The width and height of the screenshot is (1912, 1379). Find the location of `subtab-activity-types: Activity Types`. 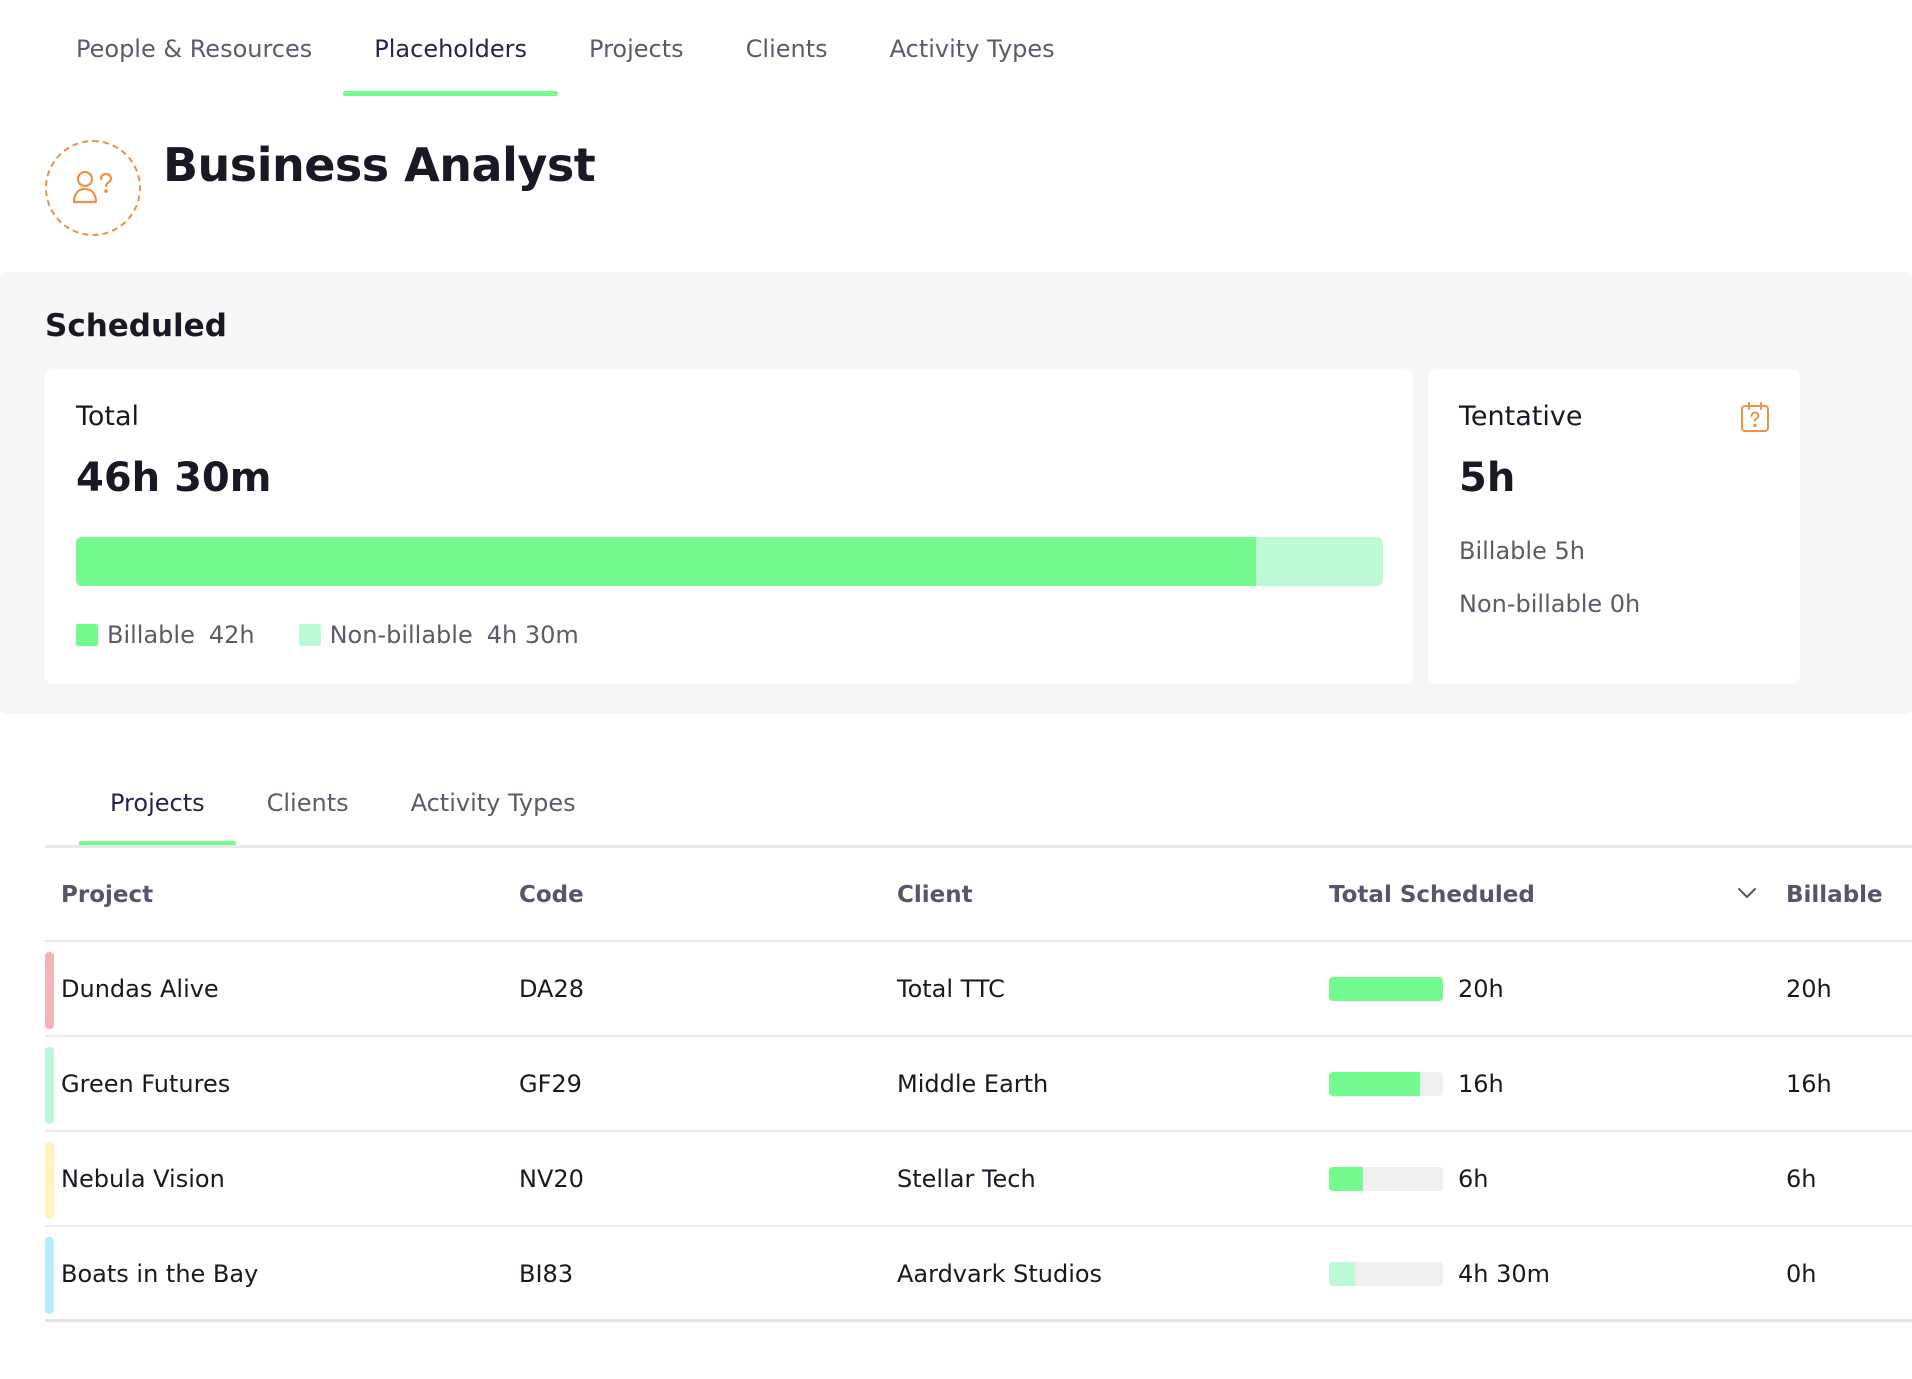

subtab-activity-types: Activity Types is located at coordinates (493, 803).